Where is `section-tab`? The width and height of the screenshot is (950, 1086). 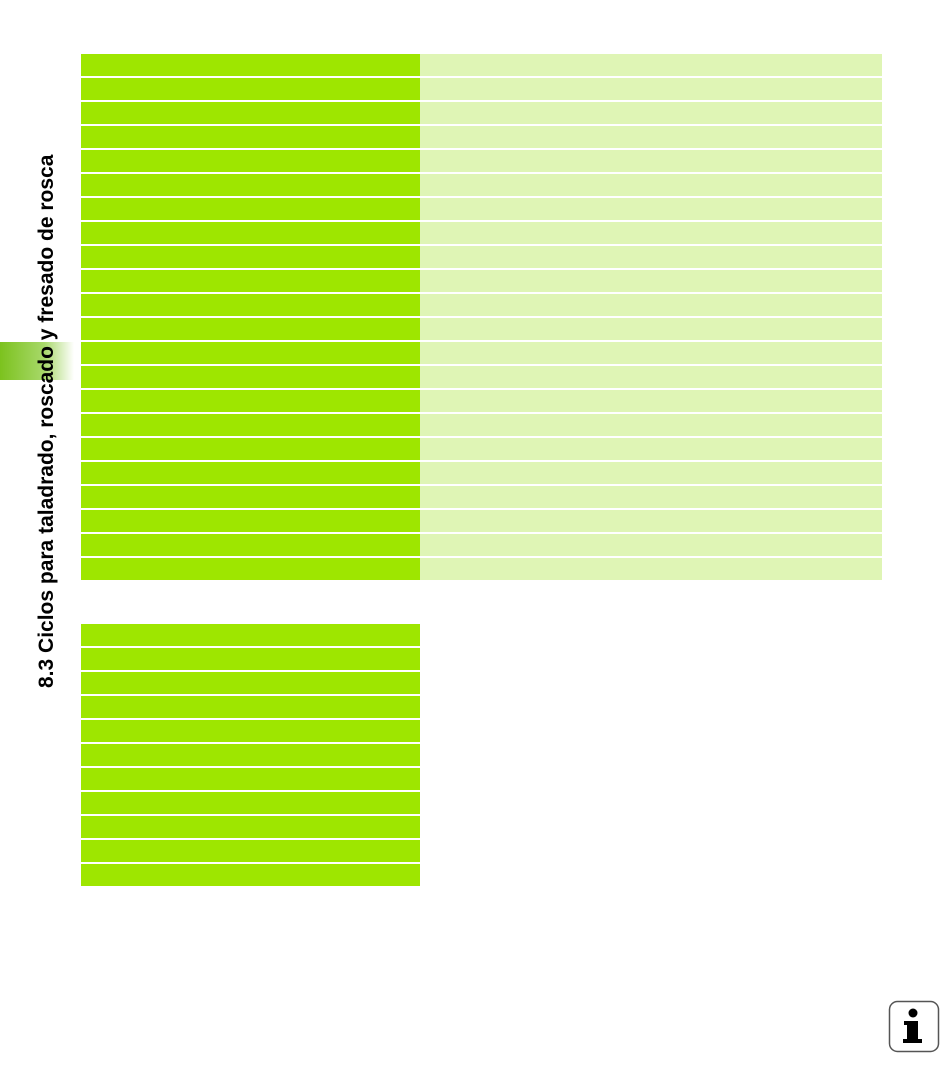 section-tab is located at coordinates (37, 361).